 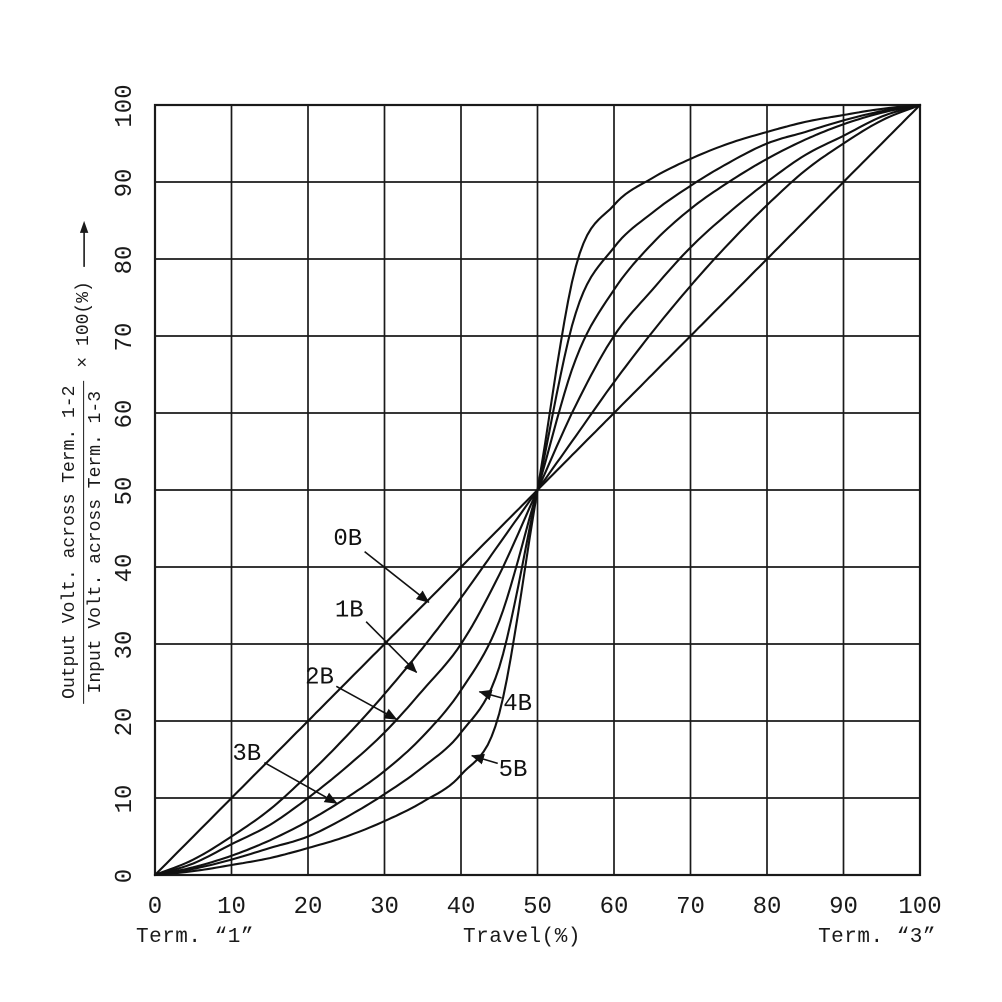 I want to click on x-tick-label: 50, so click(x=537, y=907).